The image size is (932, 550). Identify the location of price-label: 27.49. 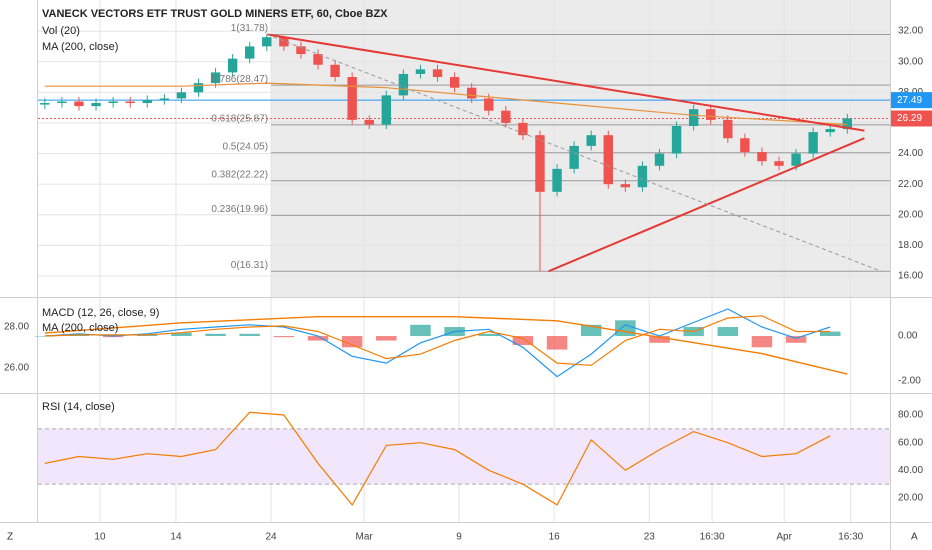
(909, 100).